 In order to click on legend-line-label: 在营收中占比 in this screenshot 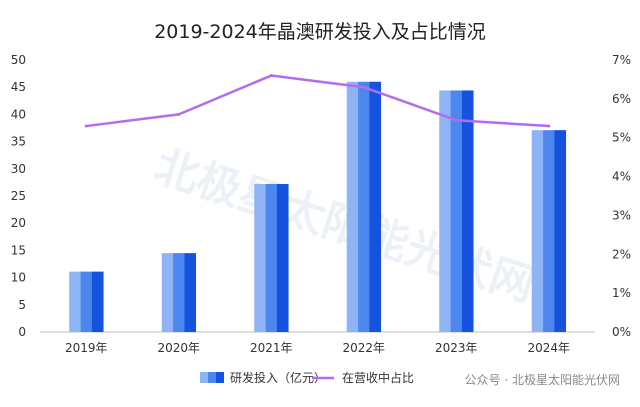, I will do `click(378, 377)`.